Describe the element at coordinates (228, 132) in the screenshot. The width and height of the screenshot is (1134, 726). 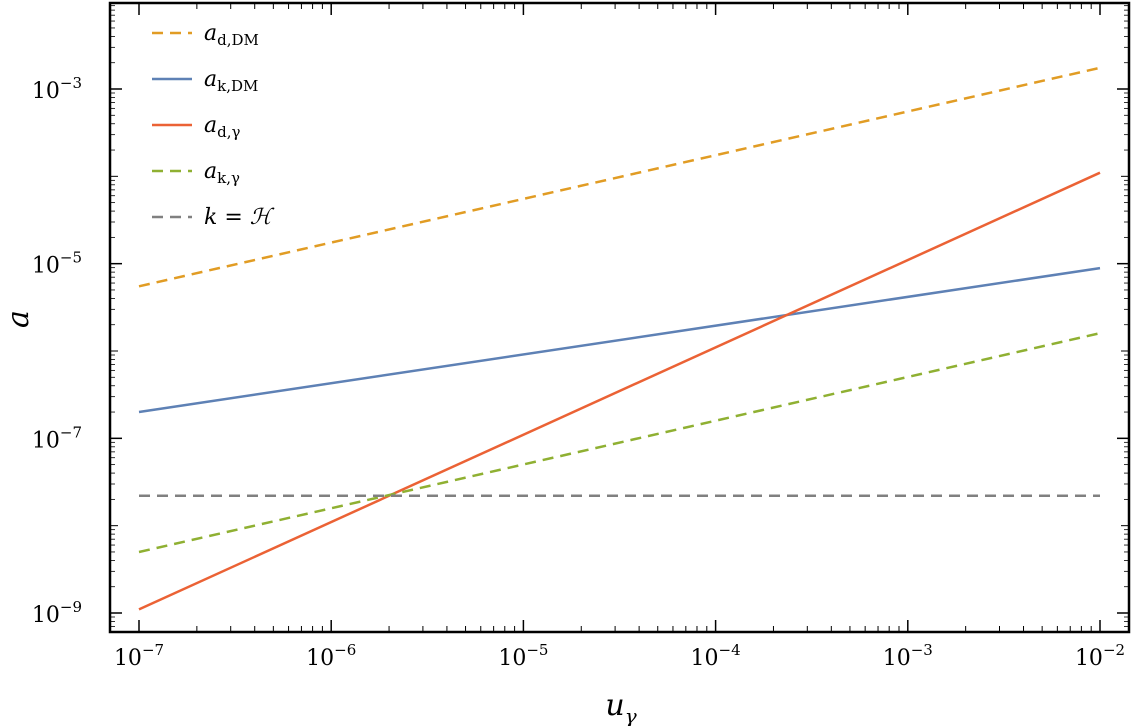
I see `legend-label-sub: d,γ` at that location.